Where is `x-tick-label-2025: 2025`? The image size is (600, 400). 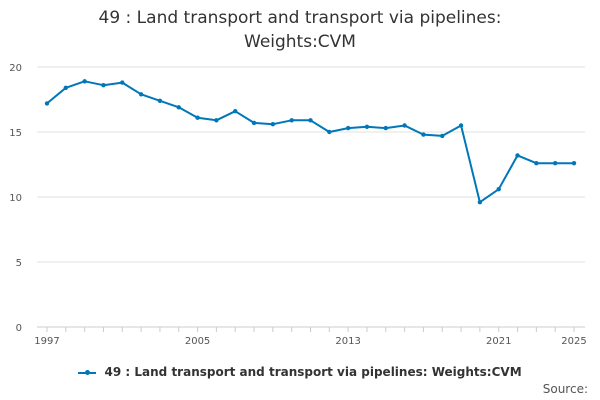 x-tick-label-2025: 2025 is located at coordinates (573, 341).